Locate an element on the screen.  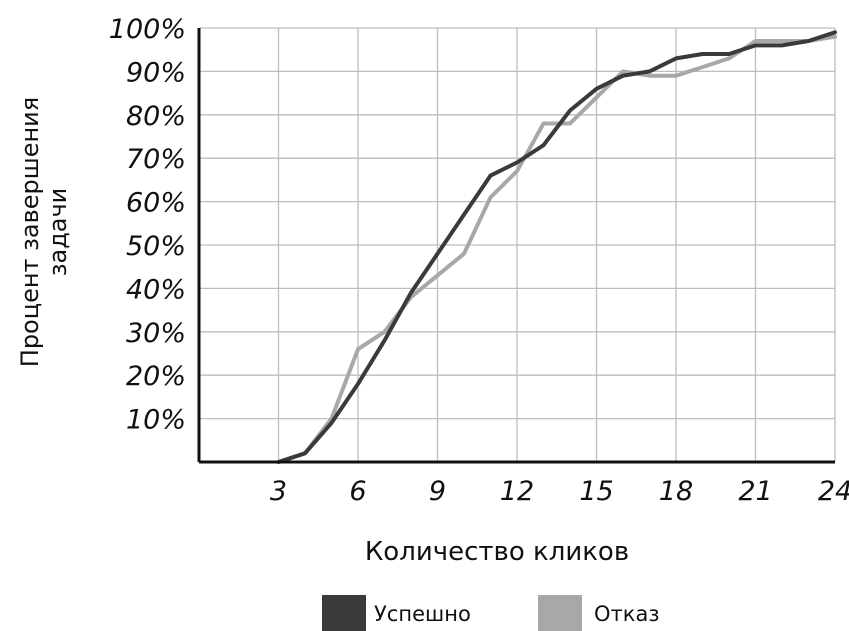
legend-item-failure: Отказ is located at coordinates (598, 613).